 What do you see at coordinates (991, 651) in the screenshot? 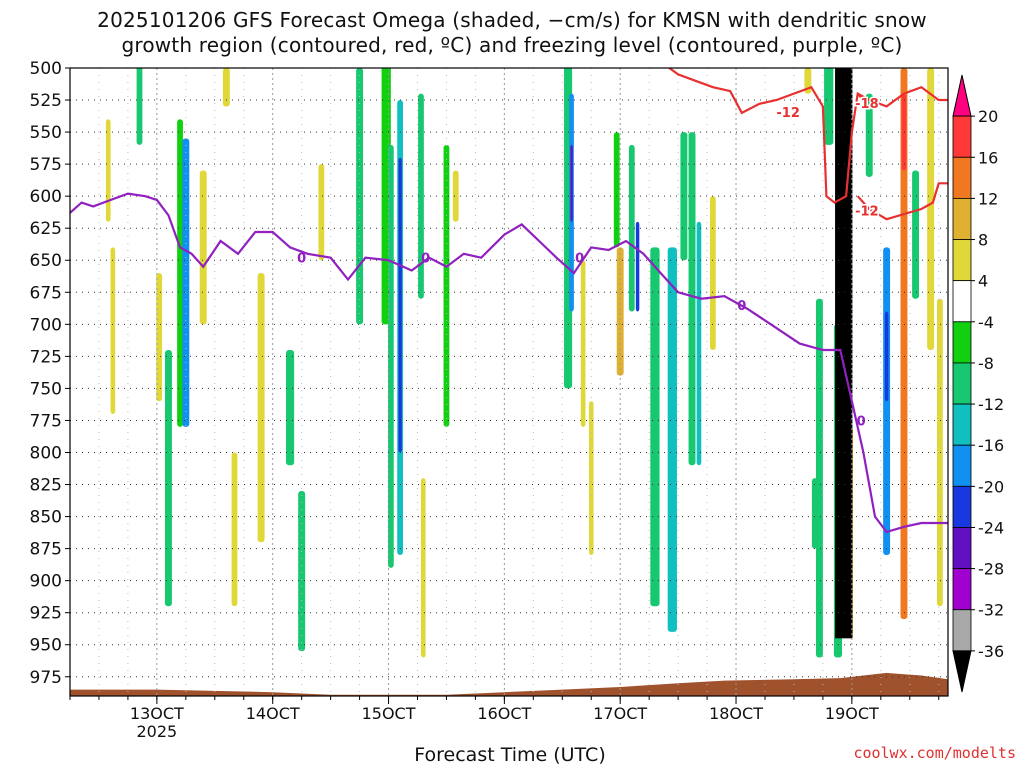
I see `colorbar-label: -36` at bounding box center [991, 651].